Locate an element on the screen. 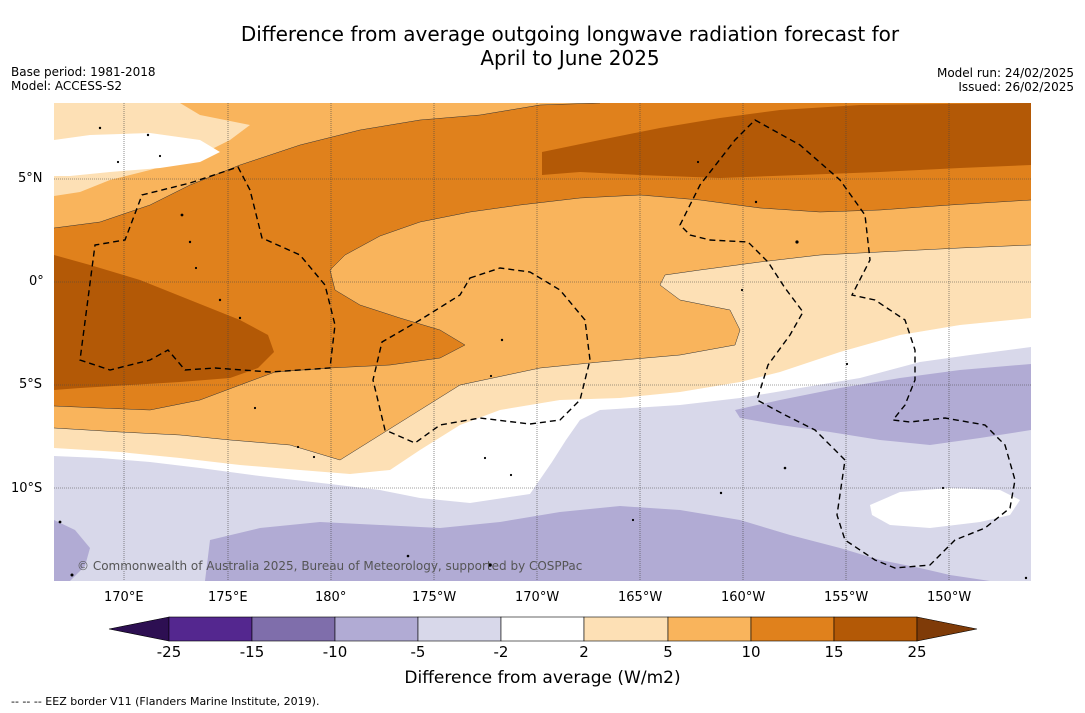  meta-right: Model run: 24/02/2025 Issued: 26/02/2025 is located at coordinates (1005, 80).